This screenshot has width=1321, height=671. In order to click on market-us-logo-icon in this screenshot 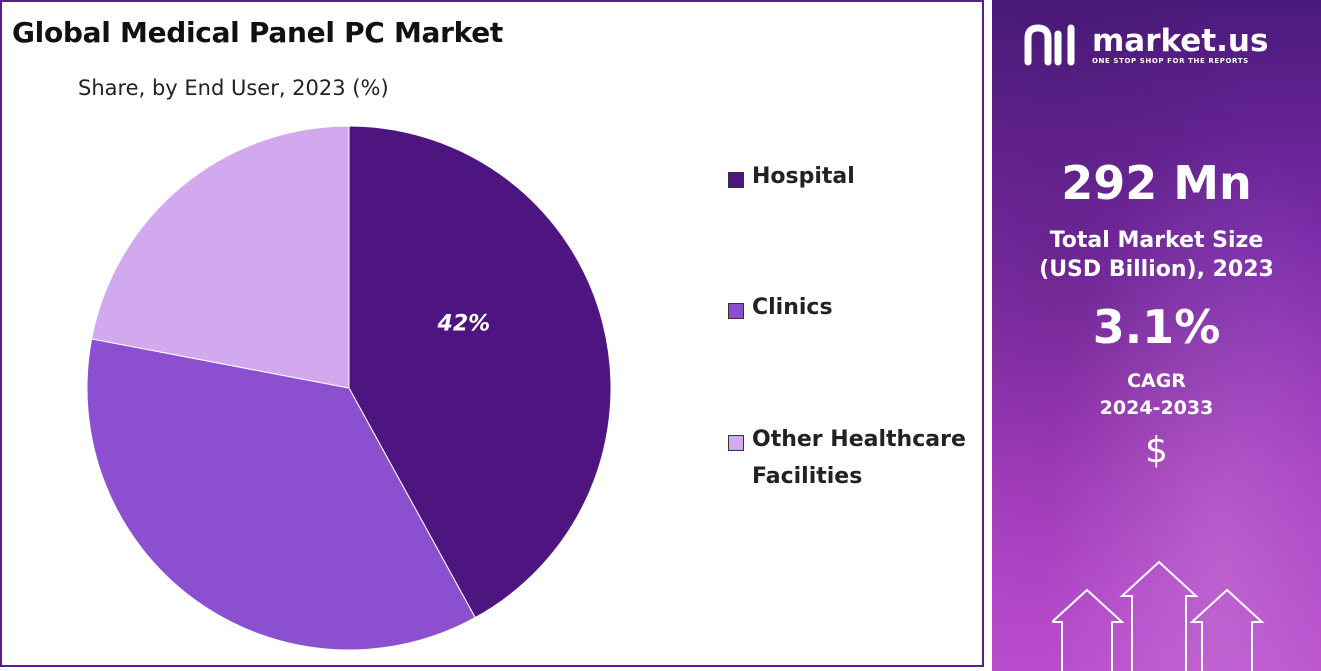, I will do `click(1049, 45)`.